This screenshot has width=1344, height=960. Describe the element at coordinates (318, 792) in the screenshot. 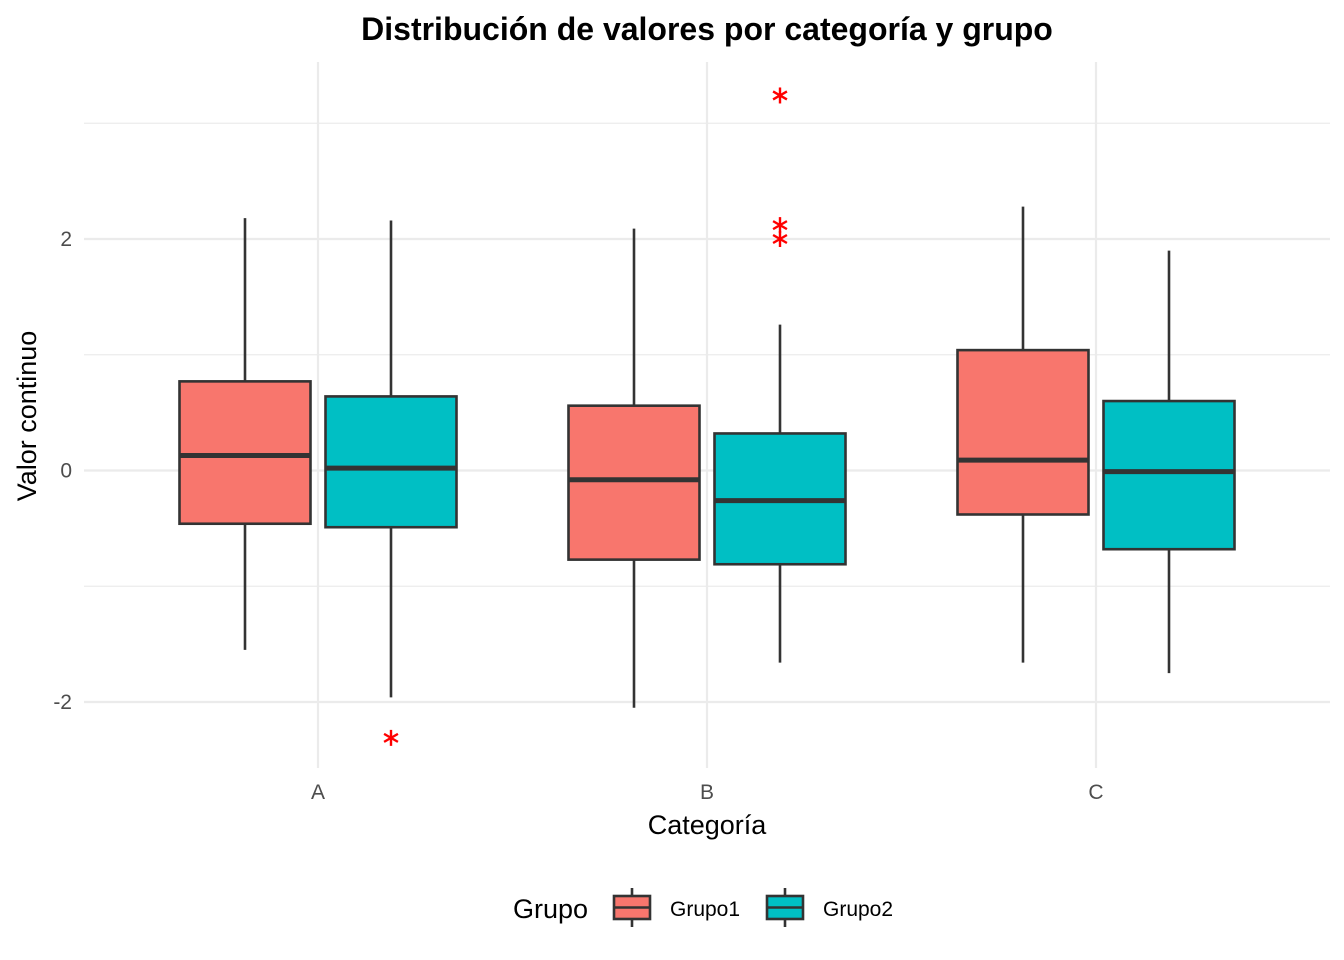

I see `x-tick-label: A` at that location.